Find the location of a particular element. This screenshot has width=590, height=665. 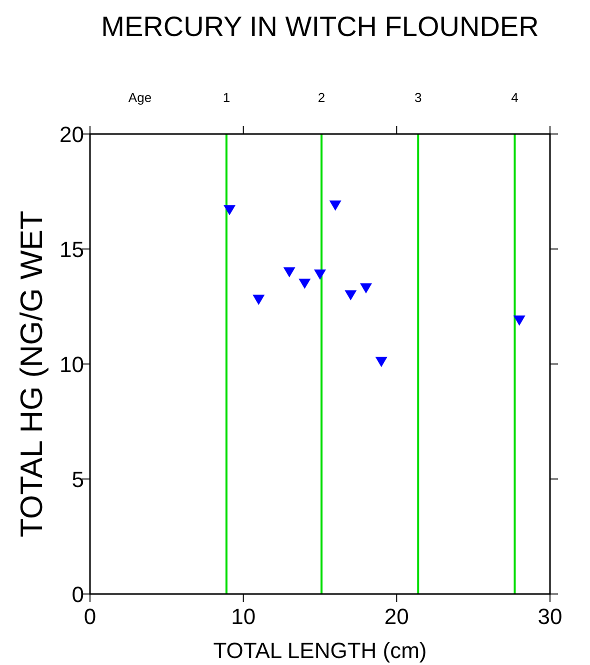

y-tick-label: 10 is located at coordinates (72, 364).